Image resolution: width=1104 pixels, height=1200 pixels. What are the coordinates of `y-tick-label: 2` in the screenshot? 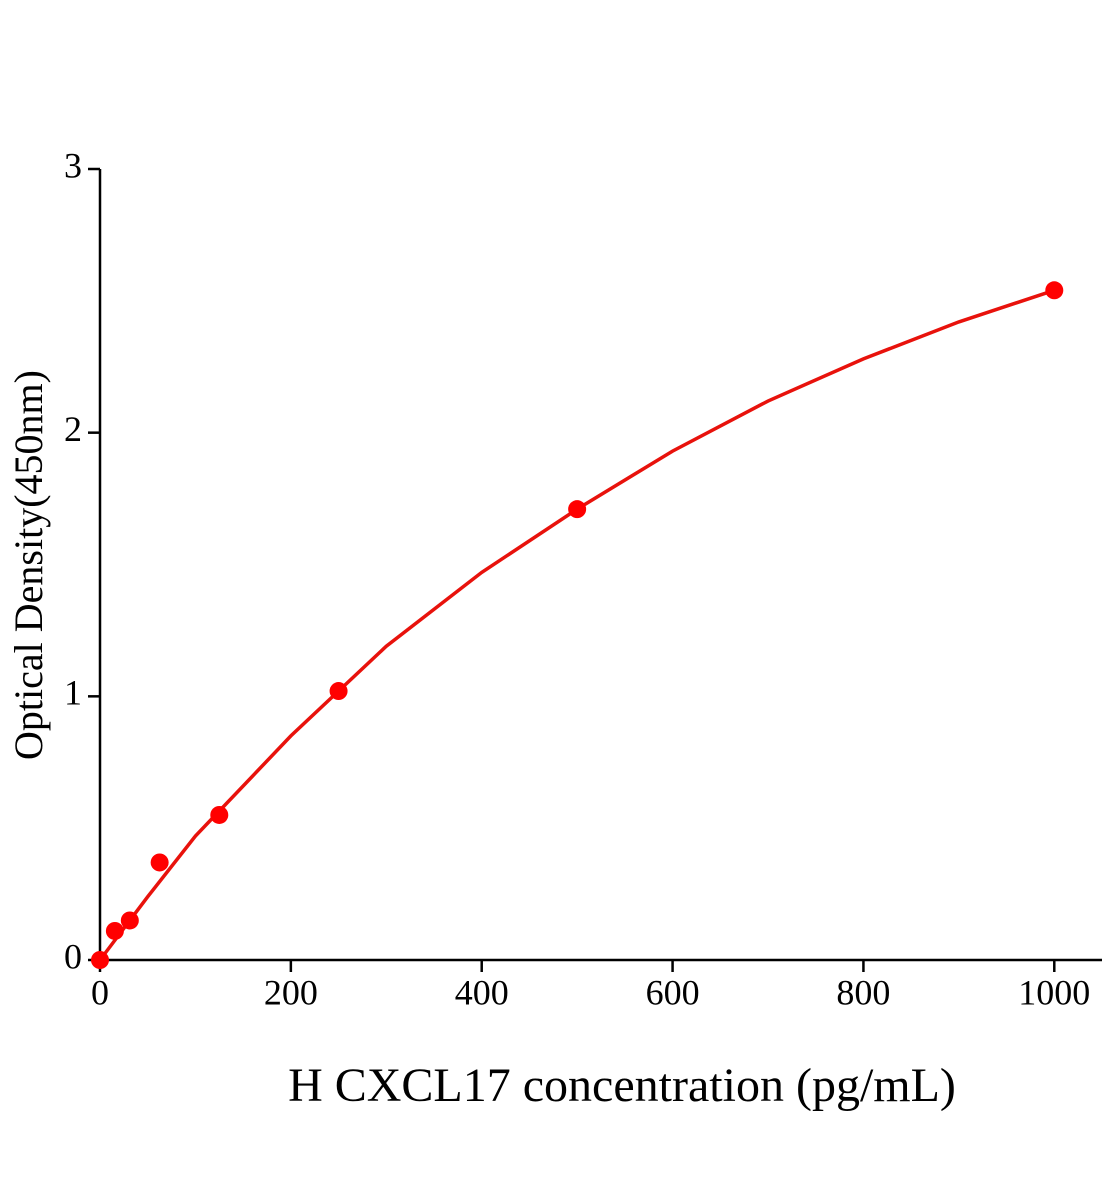 It's located at (73, 429).